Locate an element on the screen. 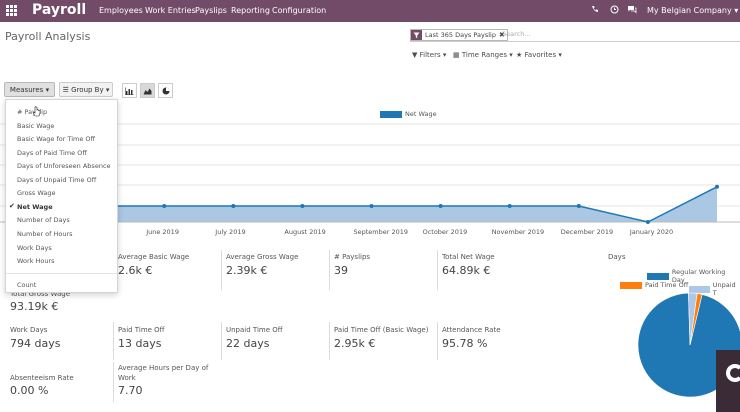 Image resolution: width=740 pixels, height=412 pixels. kpi-unpaid-time-off-label: Unpaid Time Off is located at coordinates (254, 330).